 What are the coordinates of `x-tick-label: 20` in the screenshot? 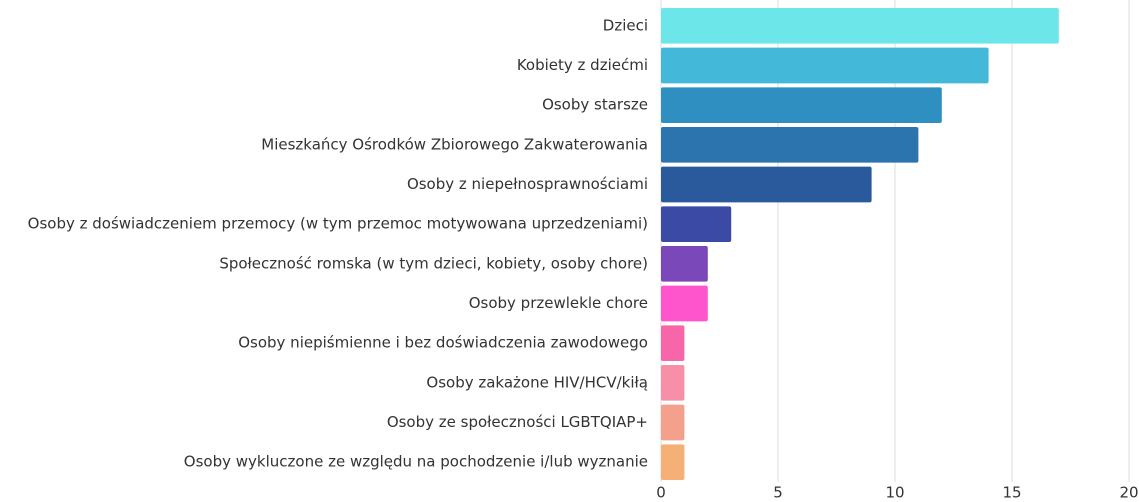 It's located at (1128, 493).